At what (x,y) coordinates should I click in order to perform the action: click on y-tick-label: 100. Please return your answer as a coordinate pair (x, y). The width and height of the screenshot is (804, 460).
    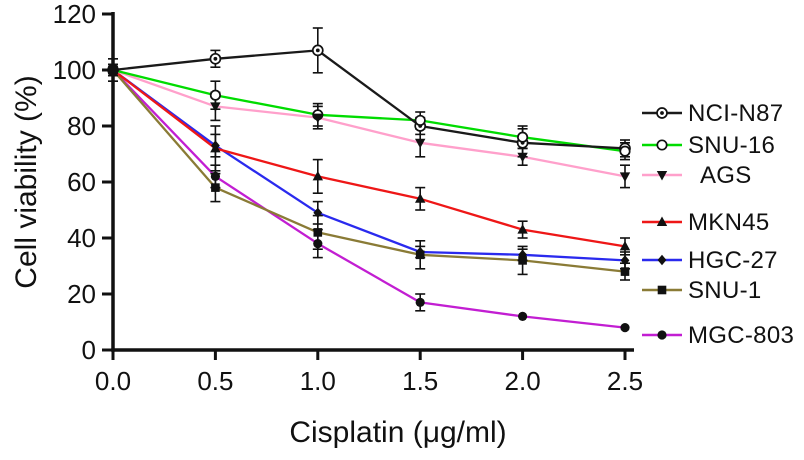
    Looking at the image, I should click on (74, 70).